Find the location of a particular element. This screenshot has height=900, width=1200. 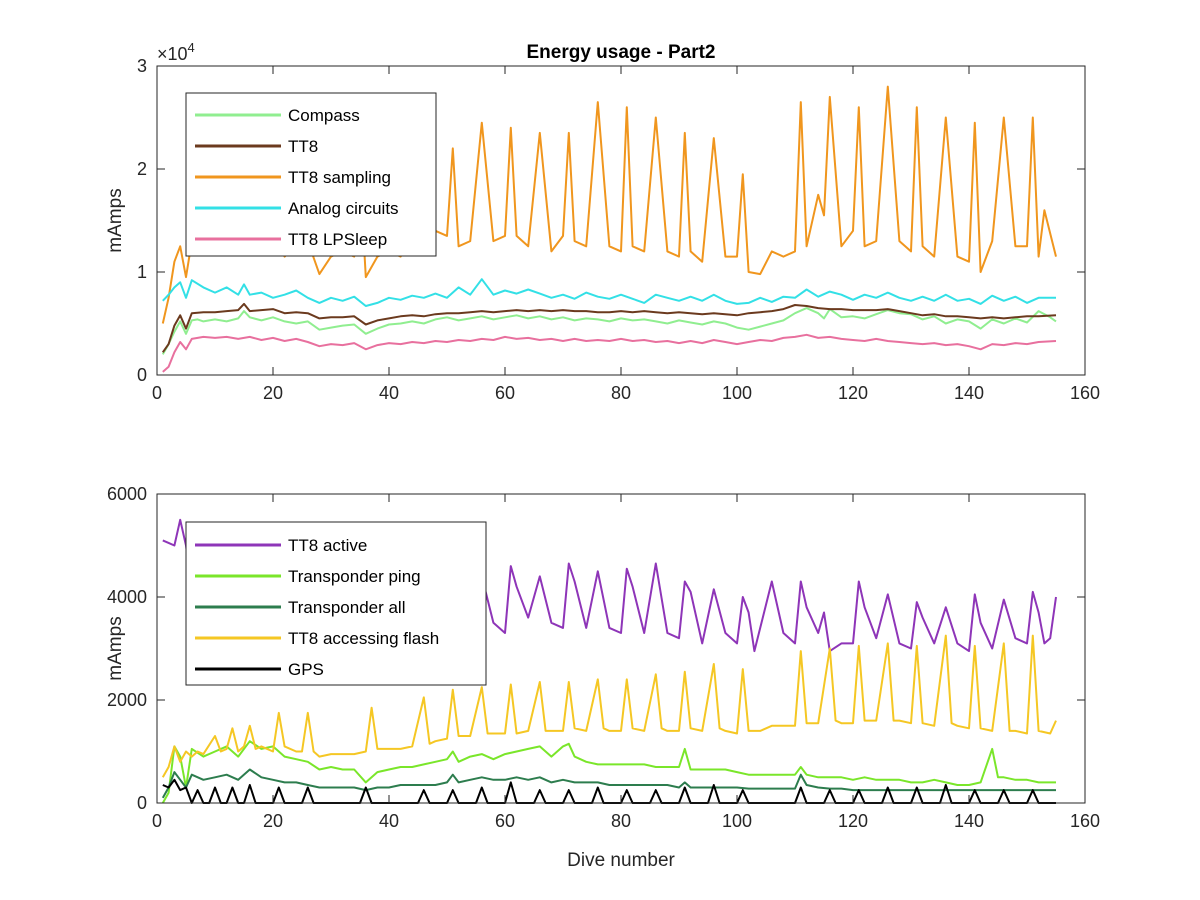

series-line-tt8 is located at coordinates (609, 327).